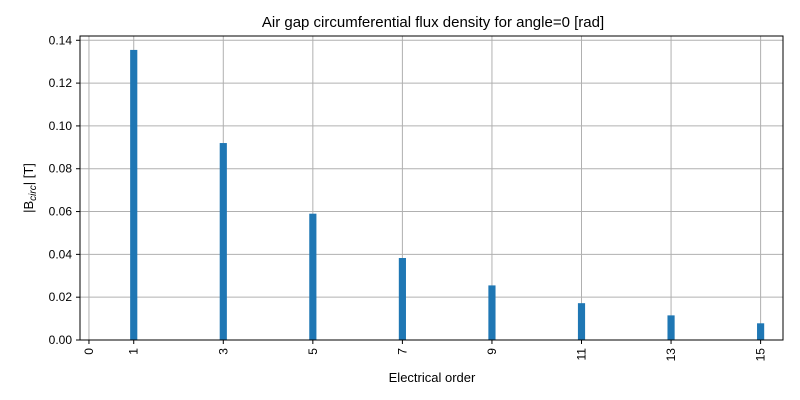 The width and height of the screenshot is (800, 400). What do you see at coordinates (61, 126) in the screenshot?
I see `y-tick-label: 0.10` at bounding box center [61, 126].